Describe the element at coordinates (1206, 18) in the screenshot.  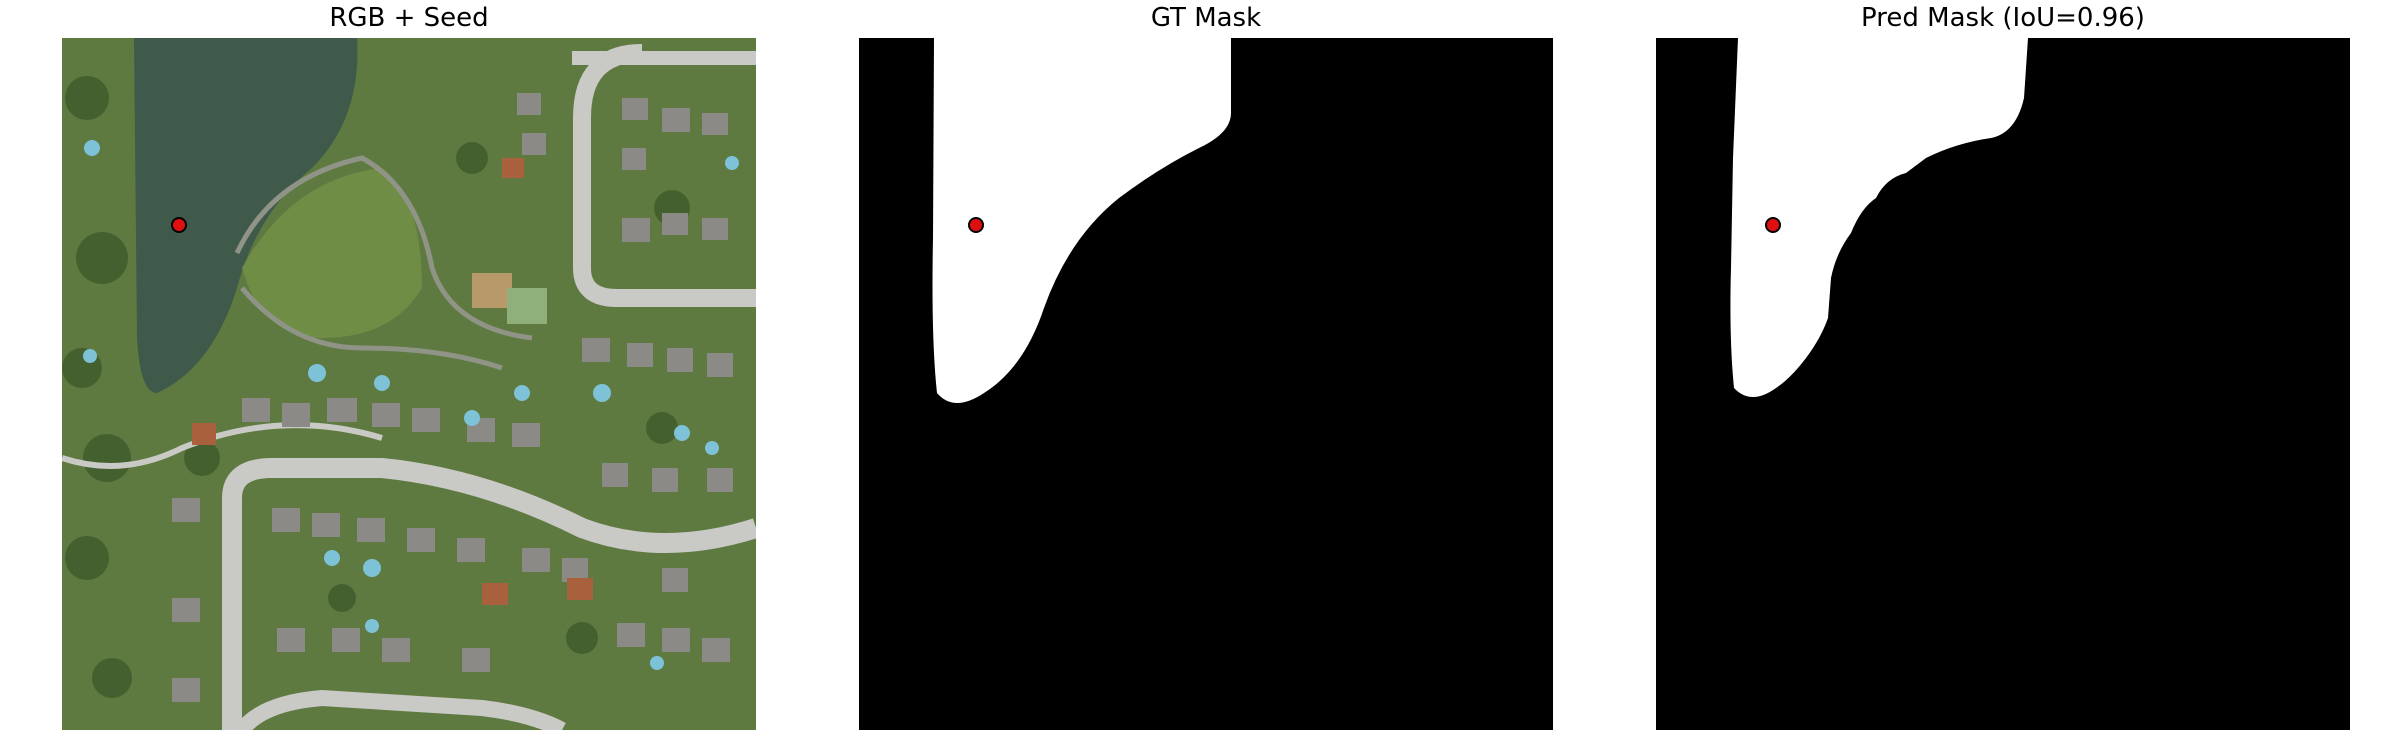
I see `panel-title-gt: GT Mask` at that location.